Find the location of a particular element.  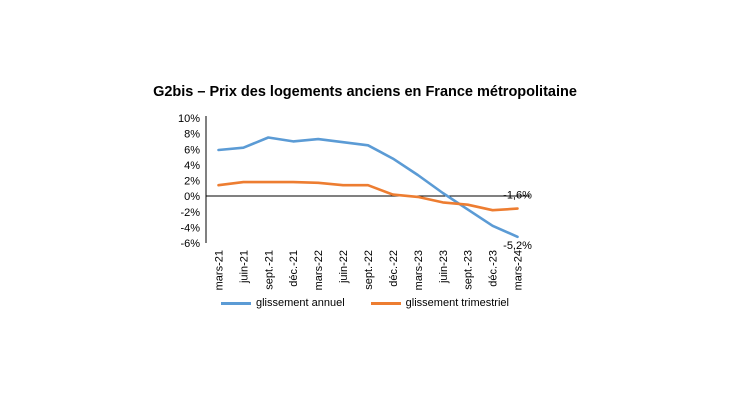

x-tick-label: juin-22 is located at coordinates (344, 267).